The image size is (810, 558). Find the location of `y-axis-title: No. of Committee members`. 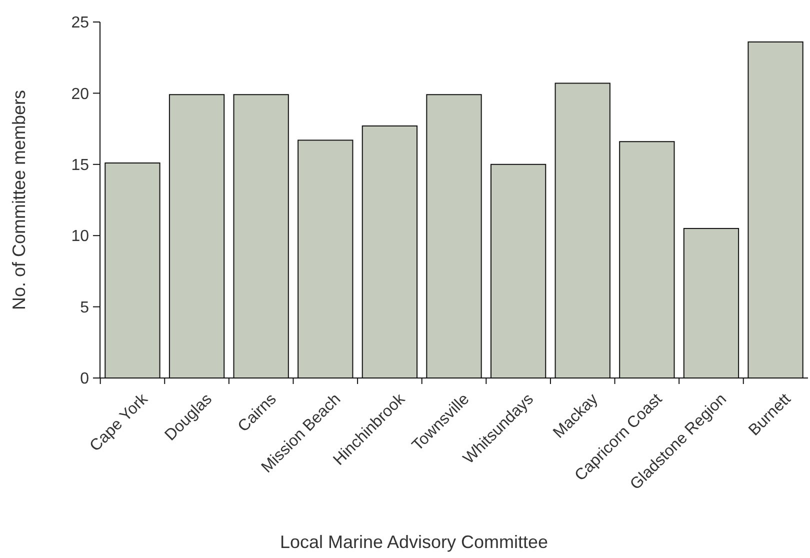

y-axis-title: No. of Committee members is located at coordinates (19, 200).